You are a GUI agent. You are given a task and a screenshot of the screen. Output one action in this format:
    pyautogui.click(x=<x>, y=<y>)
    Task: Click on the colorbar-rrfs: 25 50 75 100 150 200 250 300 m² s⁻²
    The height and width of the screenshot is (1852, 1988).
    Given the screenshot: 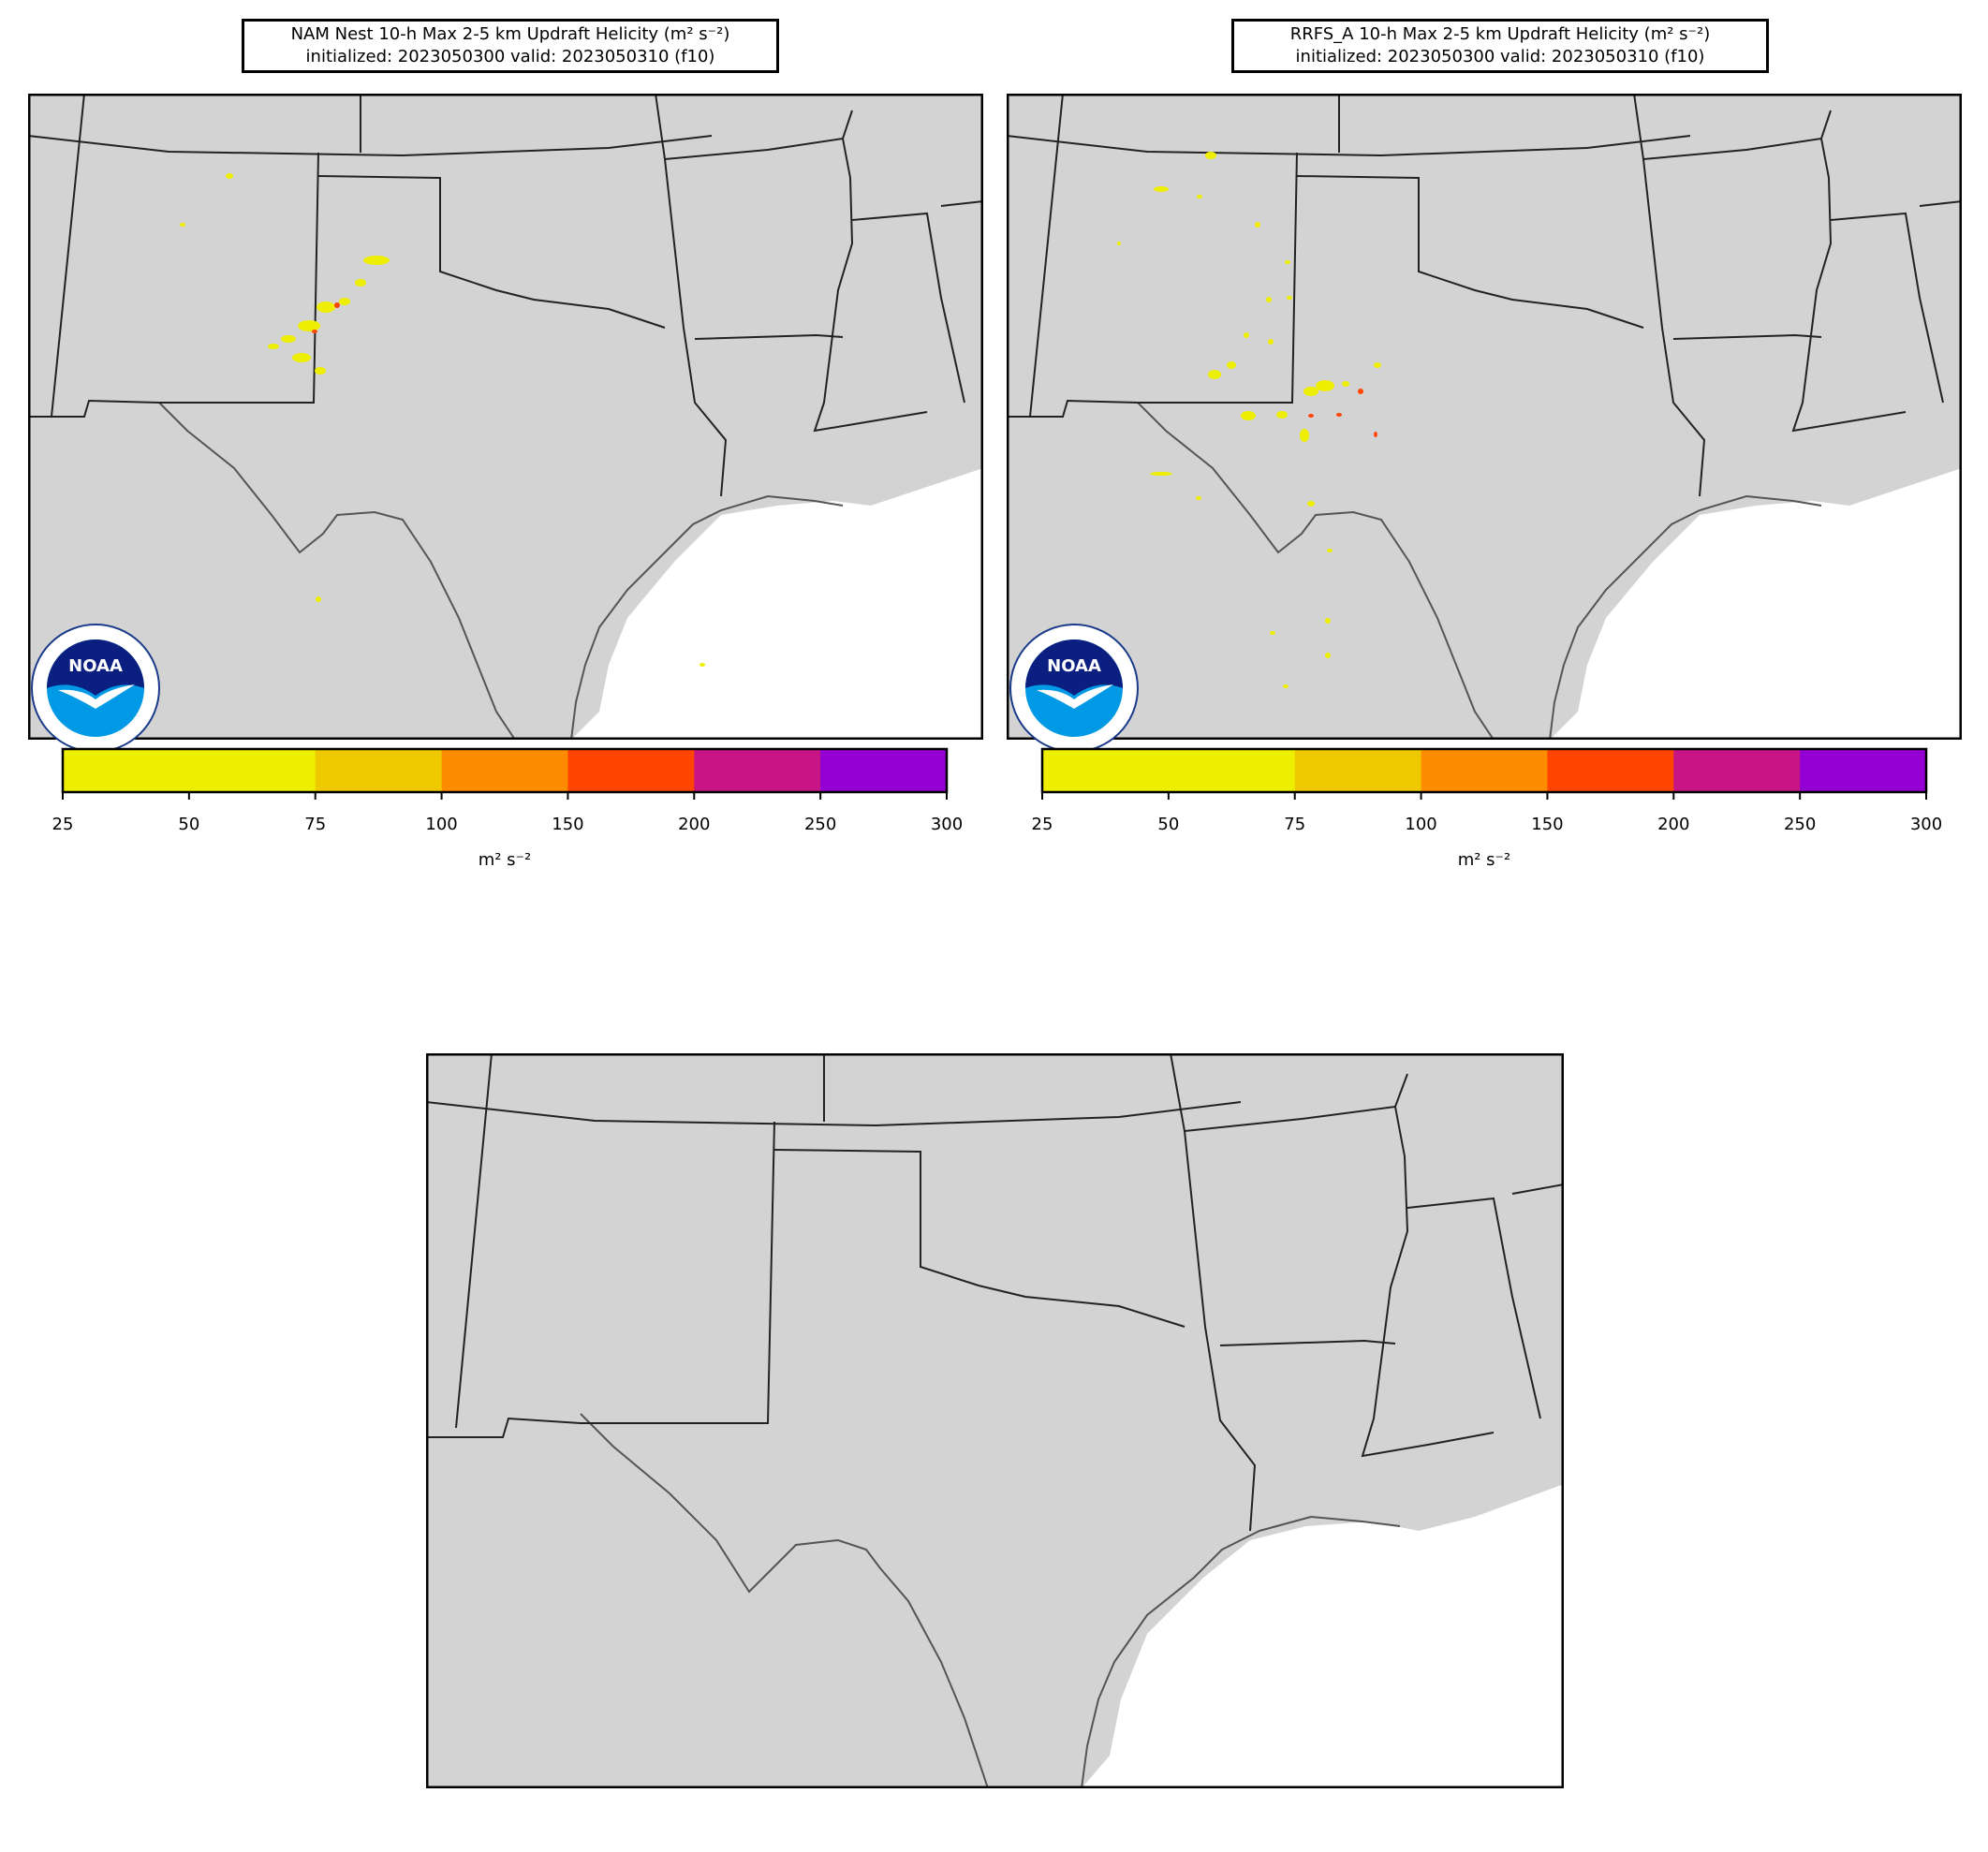 What is the action you would take?
    pyautogui.click(x=1487, y=808)
    